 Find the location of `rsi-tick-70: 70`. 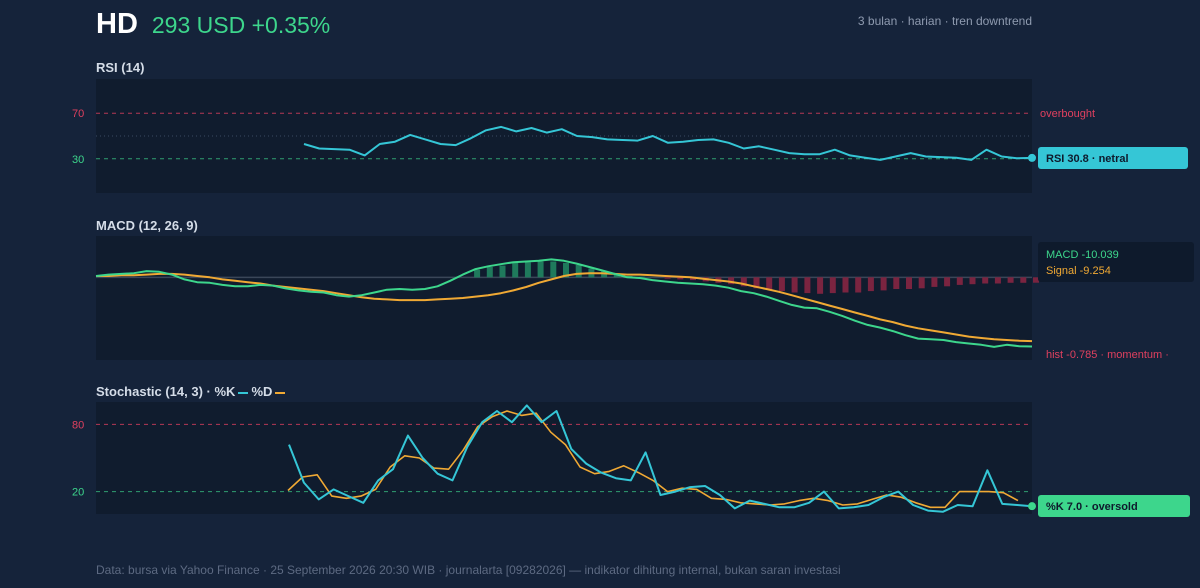

rsi-tick-70: 70 is located at coordinates (78, 114).